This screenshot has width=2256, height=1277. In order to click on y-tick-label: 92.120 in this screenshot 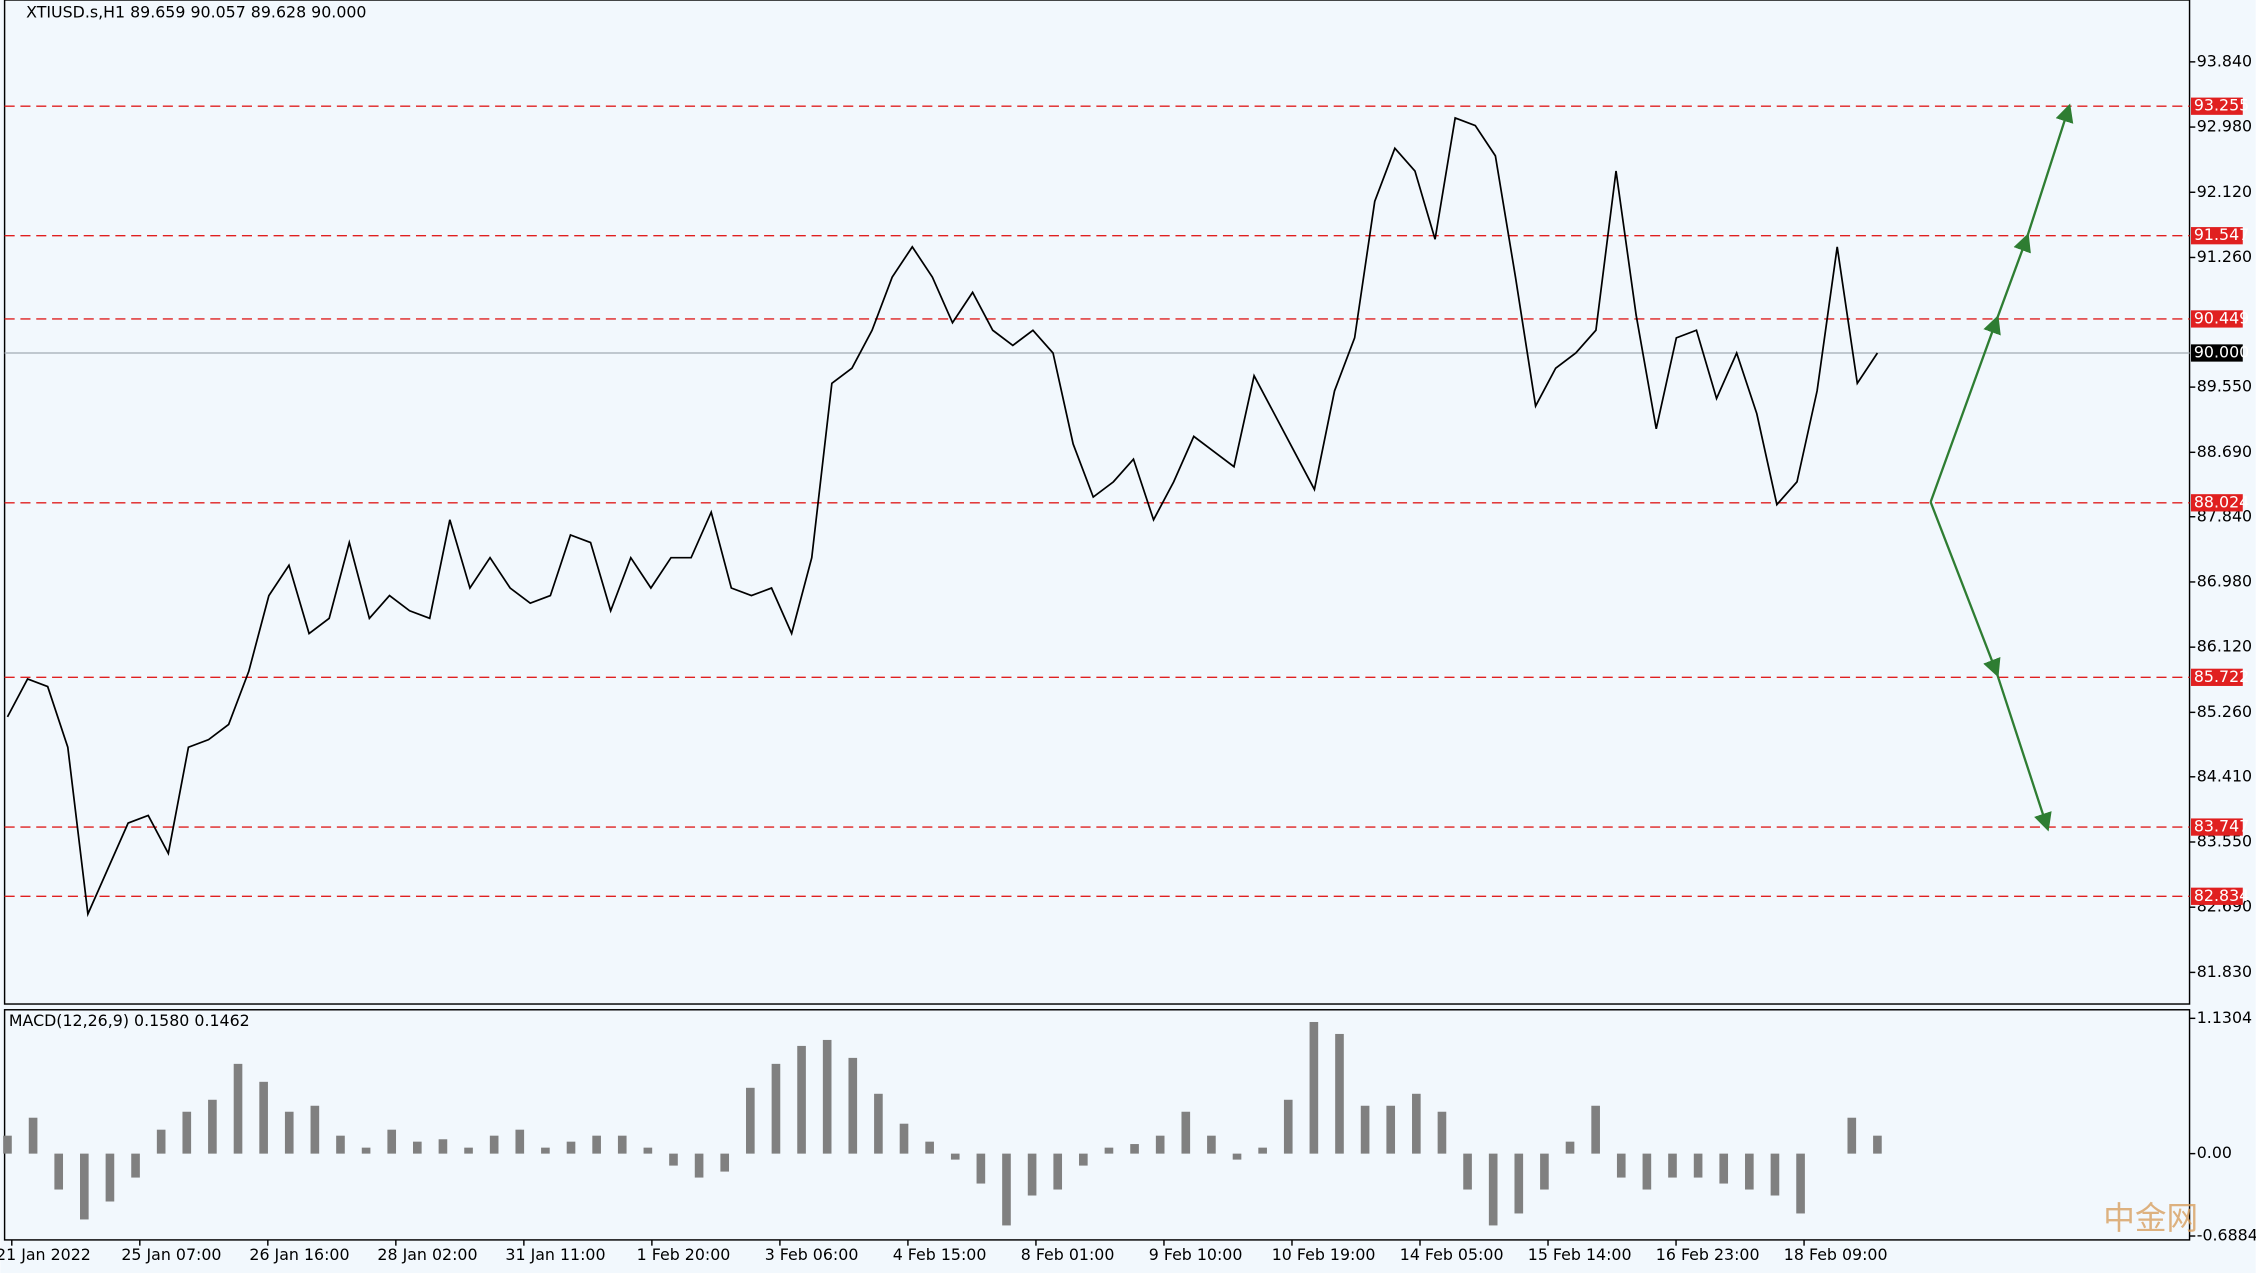, I will do `click(2224, 191)`.